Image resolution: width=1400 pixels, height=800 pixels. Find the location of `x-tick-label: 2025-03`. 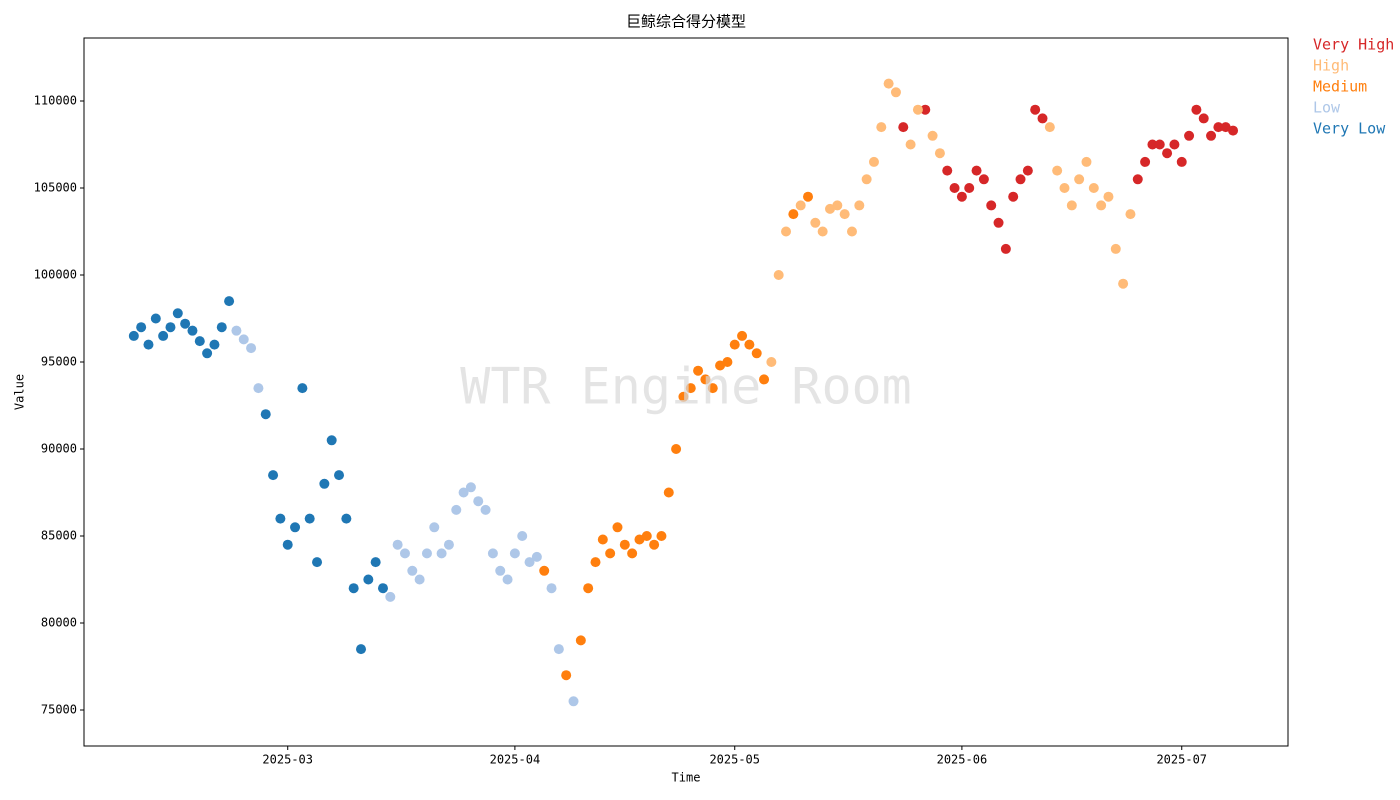

x-tick-label: 2025-03 is located at coordinates (287, 760).